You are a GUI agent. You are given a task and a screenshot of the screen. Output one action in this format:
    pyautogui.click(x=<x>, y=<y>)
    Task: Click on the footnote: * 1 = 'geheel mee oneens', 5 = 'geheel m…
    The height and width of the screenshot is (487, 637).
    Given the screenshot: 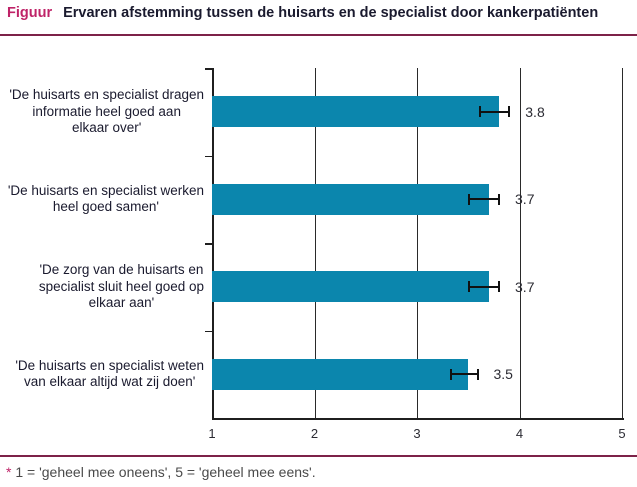 What is the action you would take?
    pyautogui.click(x=318, y=472)
    